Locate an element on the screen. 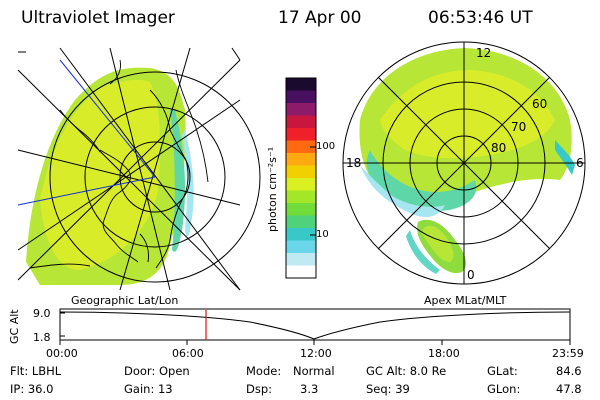 The height and width of the screenshot is (400, 600). time-tick-2359: 23:59 is located at coordinates (568, 353).